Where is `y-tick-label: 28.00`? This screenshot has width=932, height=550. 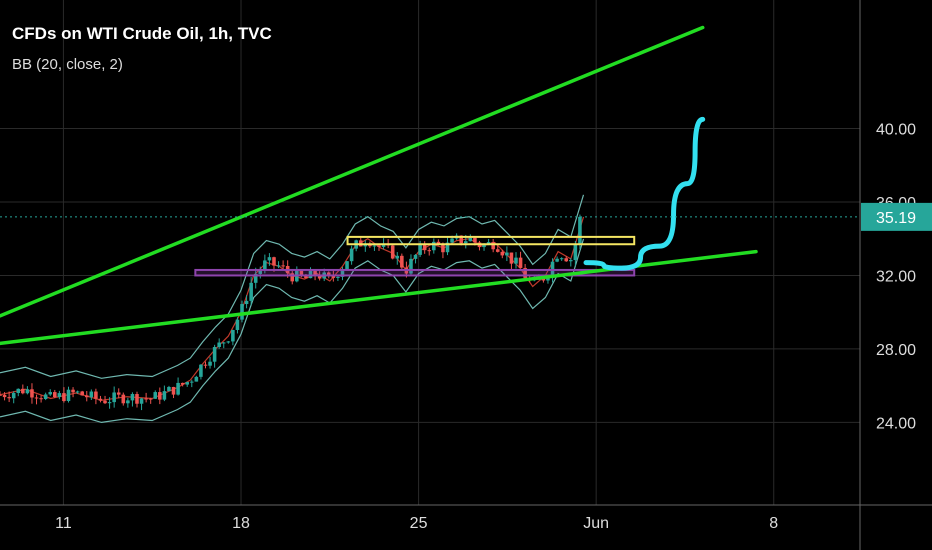 y-tick-label: 28.00 is located at coordinates (896, 350).